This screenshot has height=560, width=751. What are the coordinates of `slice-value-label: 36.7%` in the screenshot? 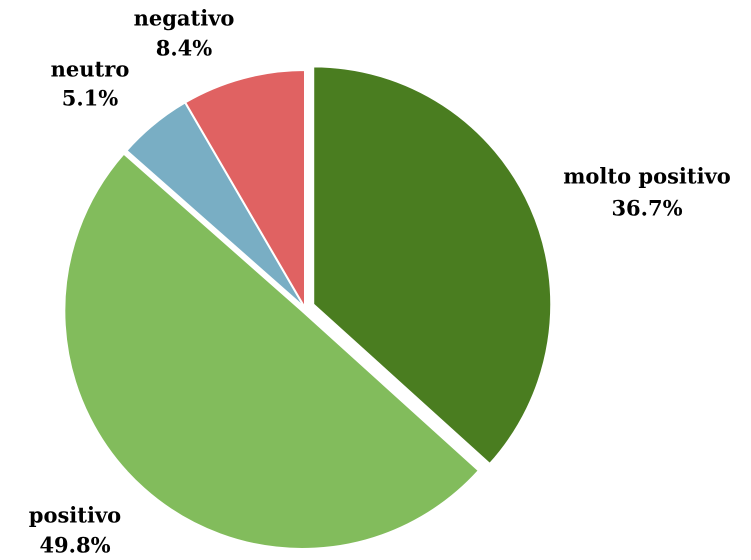 It's located at (646, 208).